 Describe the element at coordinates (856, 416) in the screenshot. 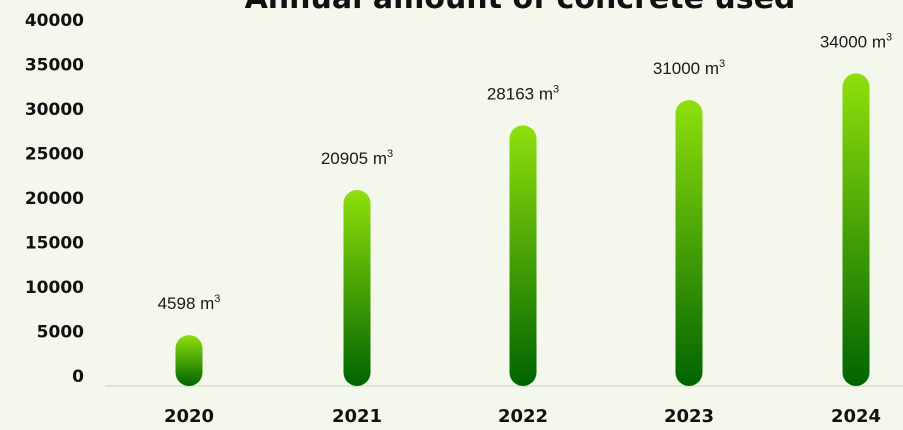

I see `x-tick-label-2024: 2024` at that location.